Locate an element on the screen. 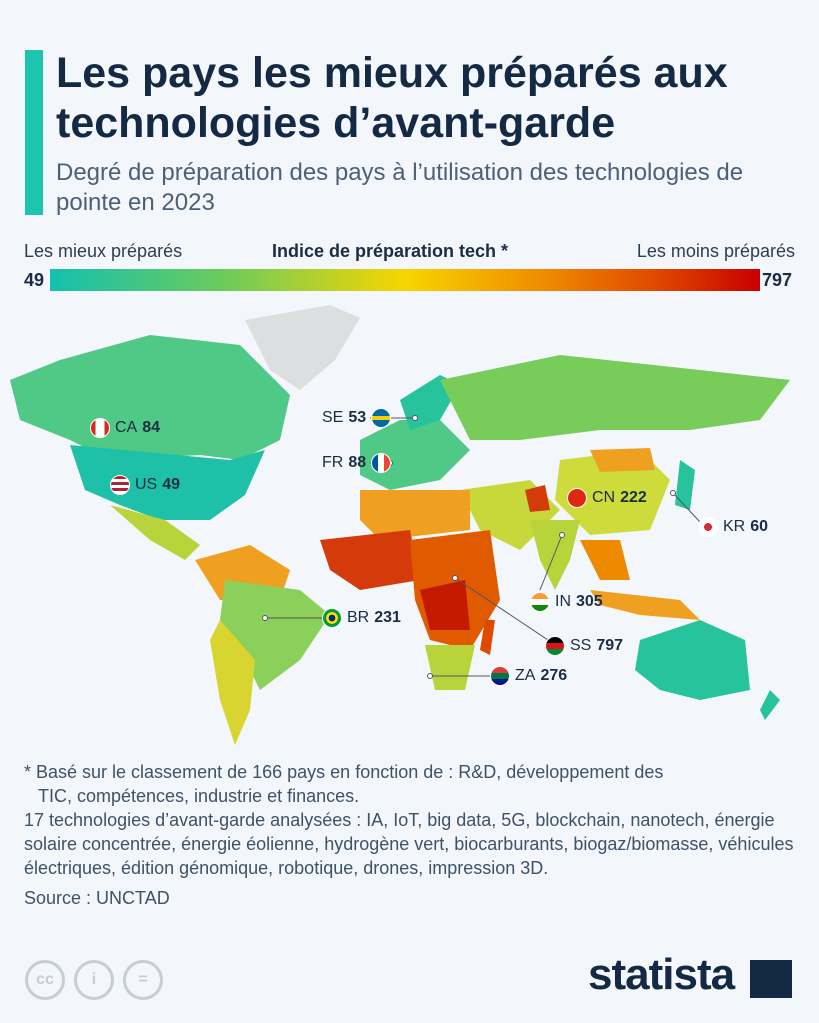 This screenshot has height=1023, width=819. legend-left-label: Les mieux préparés is located at coordinates (103, 251).